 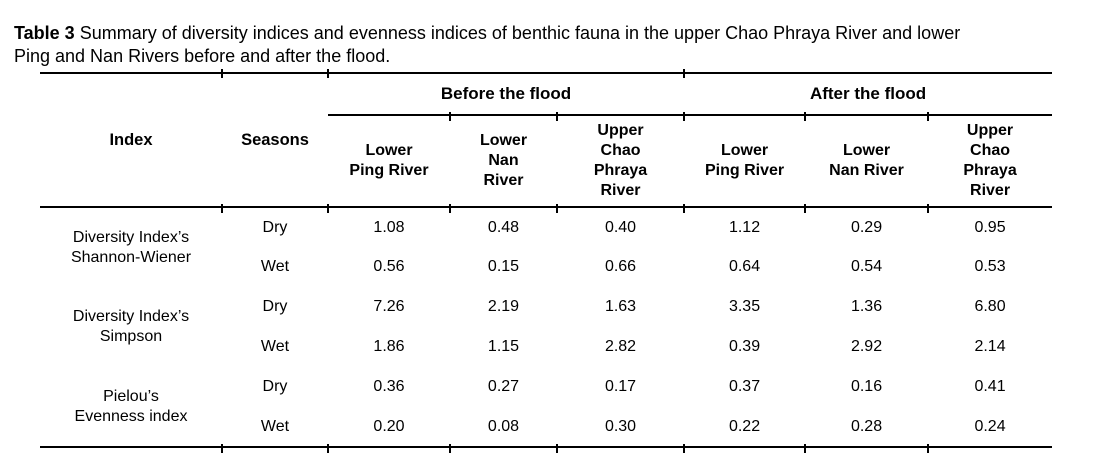 What do you see at coordinates (503, 306) in the screenshot?
I see `value-cell: 2.19` at bounding box center [503, 306].